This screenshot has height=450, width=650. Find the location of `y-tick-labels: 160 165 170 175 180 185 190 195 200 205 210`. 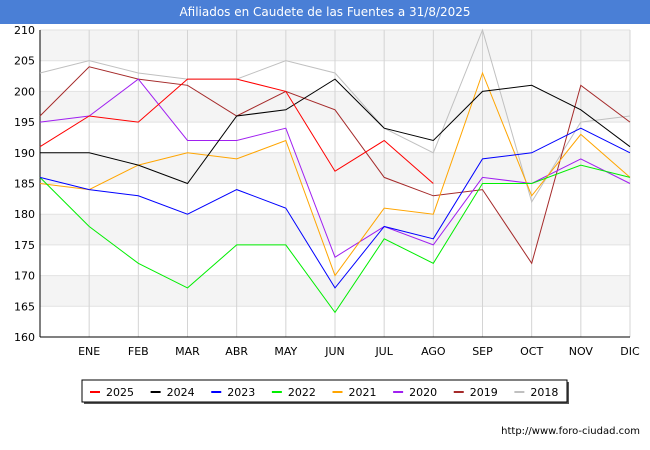

y-tick-labels: 160 165 170 175 180 185 190 195 200 205 210 is located at coordinates (24, 184).